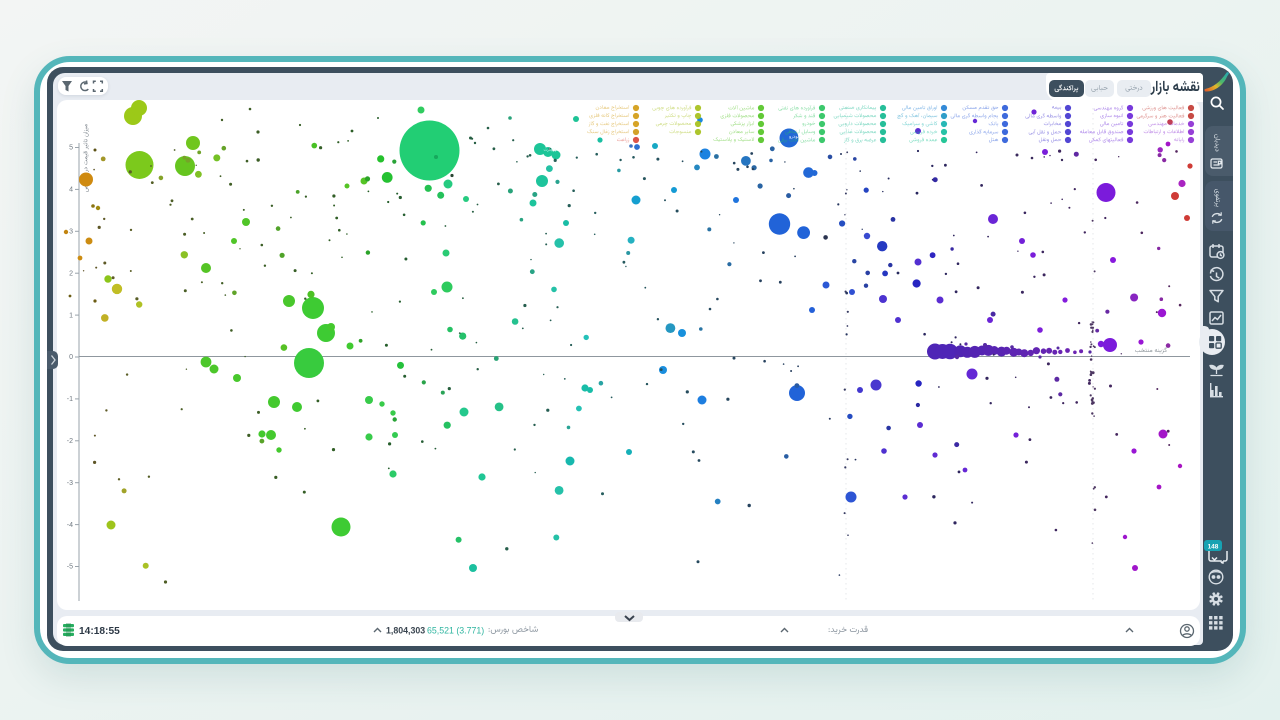 The image size is (1280, 720). What do you see at coordinates (71, 273) in the screenshot?
I see `svg-text: 2` at bounding box center [71, 273].